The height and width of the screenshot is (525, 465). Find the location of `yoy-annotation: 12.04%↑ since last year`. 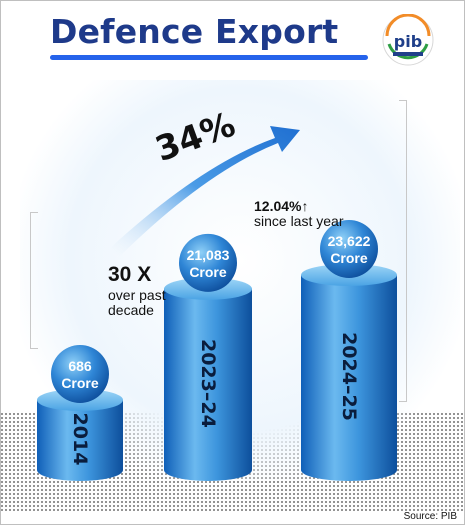

yoy-annotation: 12.04%↑ since last year is located at coordinates (309, 214).